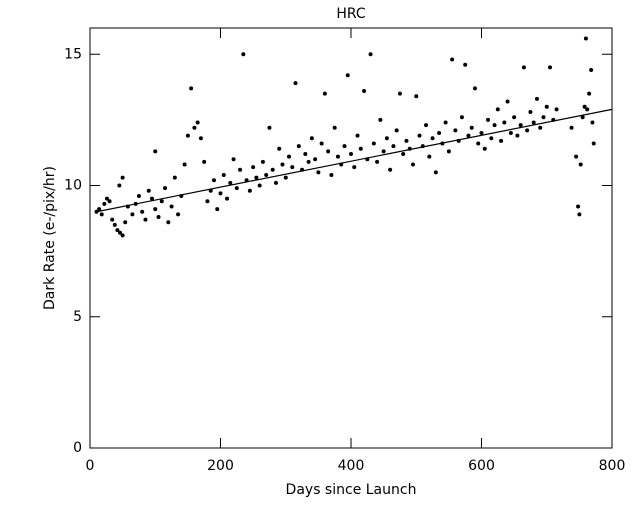 The image size is (640, 512). I want to click on y-tick-label: 15, so click(73, 54).